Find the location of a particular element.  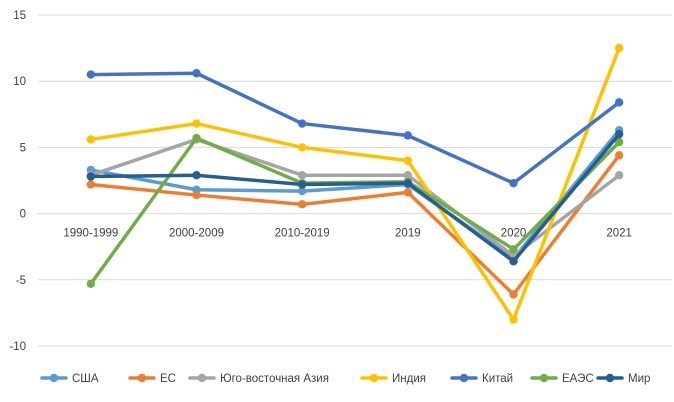

x-tick-label: 2010-2019 is located at coordinates (302, 234).